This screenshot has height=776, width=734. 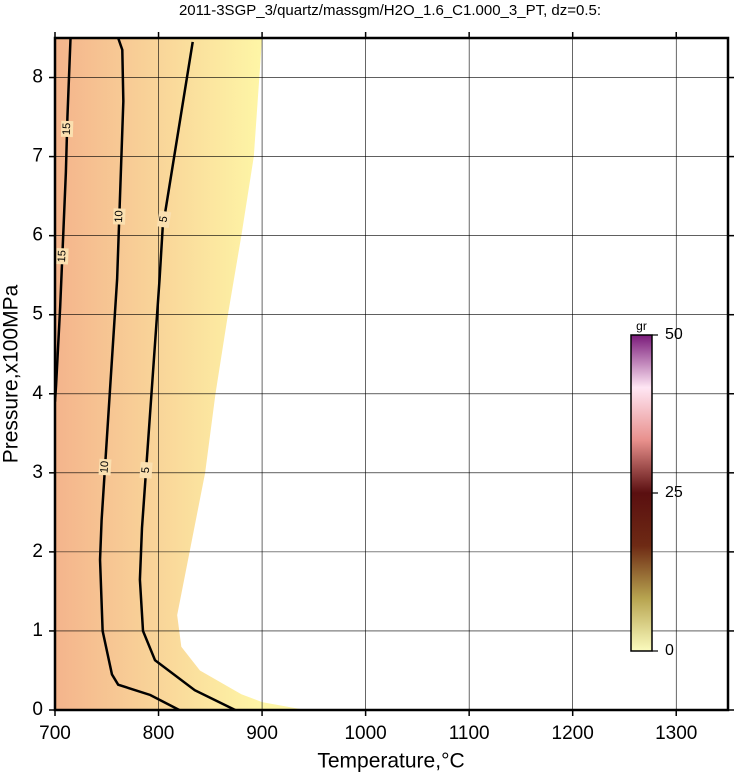 I want to click on x-tick-label: 1000, so click(x=365, y=733).